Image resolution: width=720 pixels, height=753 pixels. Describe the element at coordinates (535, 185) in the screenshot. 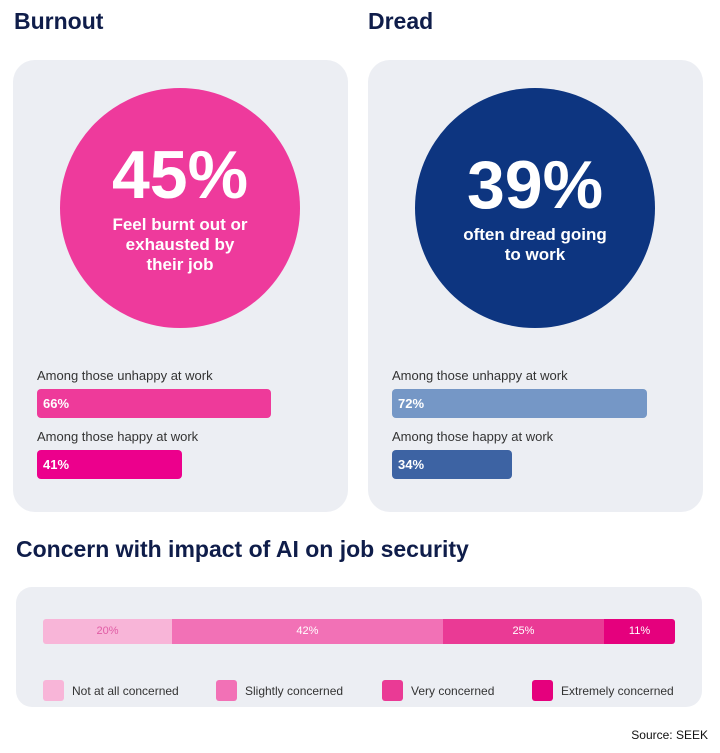

I see `dread-headline-value: 39%` at that location.